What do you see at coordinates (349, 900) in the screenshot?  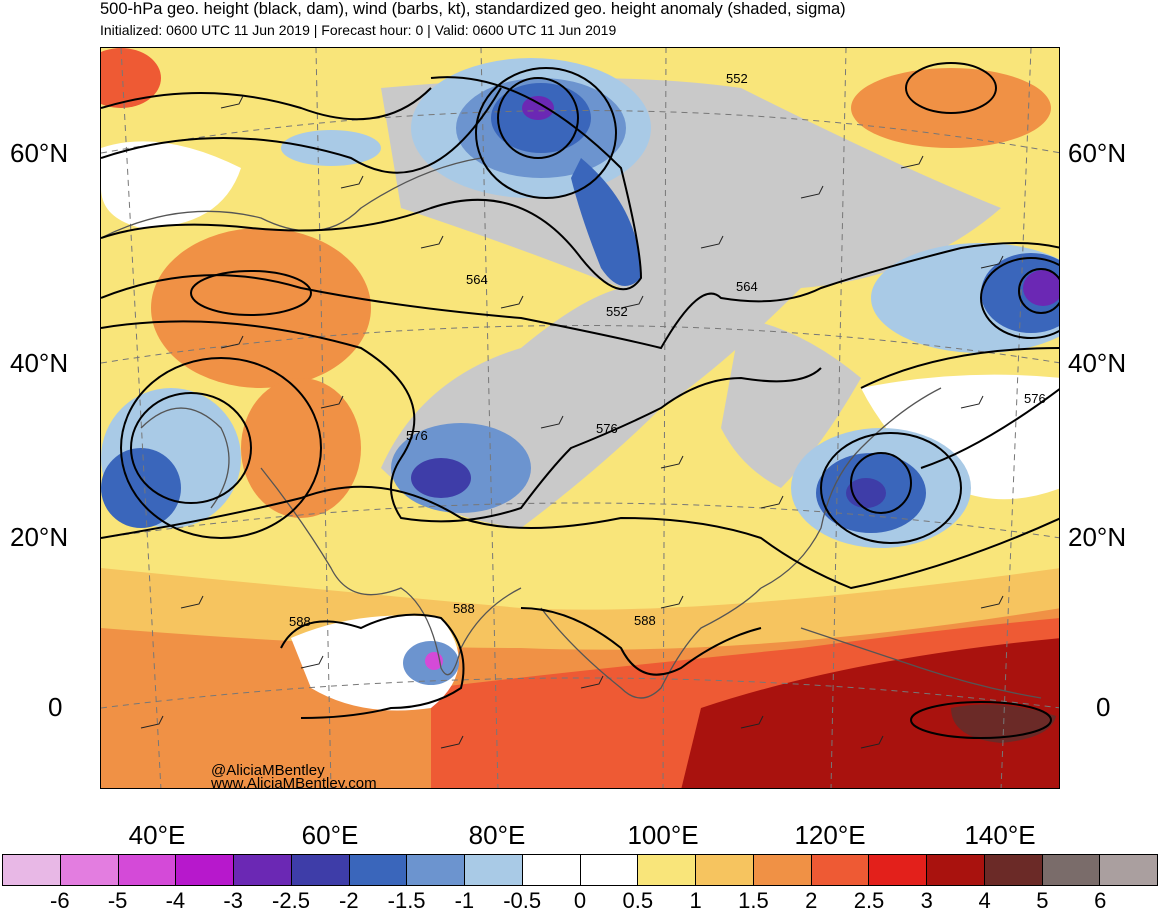 I see `colorbar-tick-label: -2` at bounding box center [349, 900].